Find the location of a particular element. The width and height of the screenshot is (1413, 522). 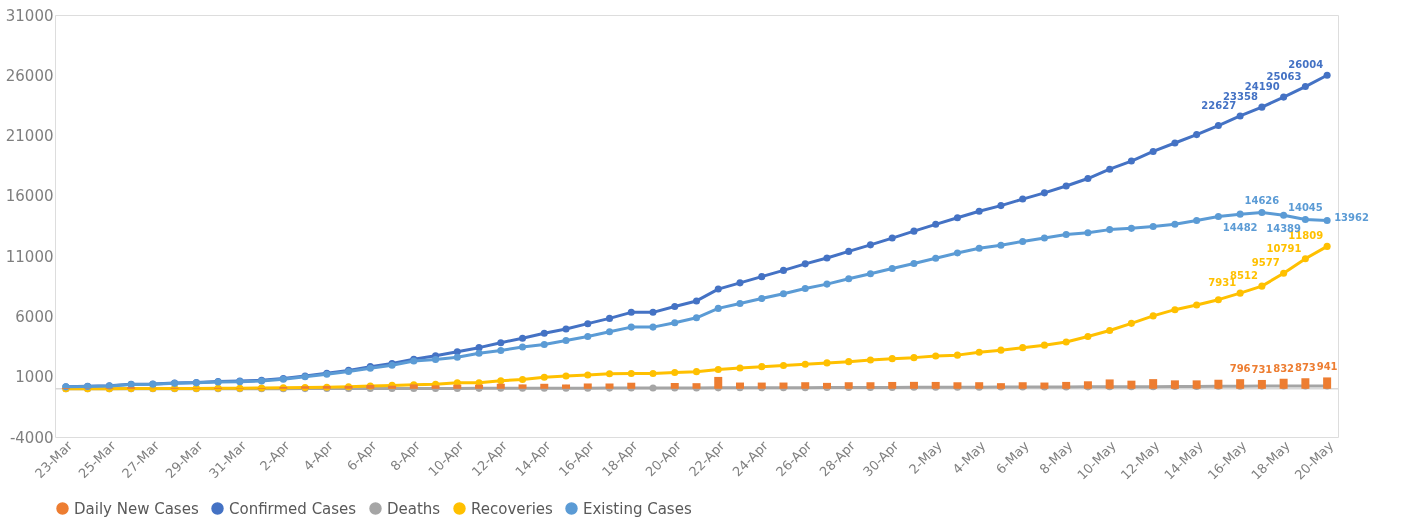

y-tick-label: 31000 is located at coordinates (29, 15).